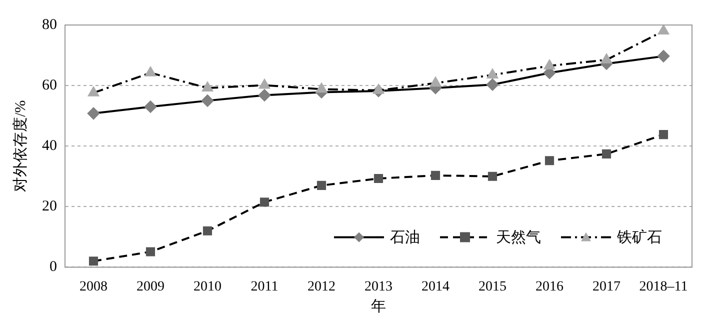 Image resolution: width=722 pixels, height=326 pixels. I want to click on x-tick-label: 2008, so click(94, 286).